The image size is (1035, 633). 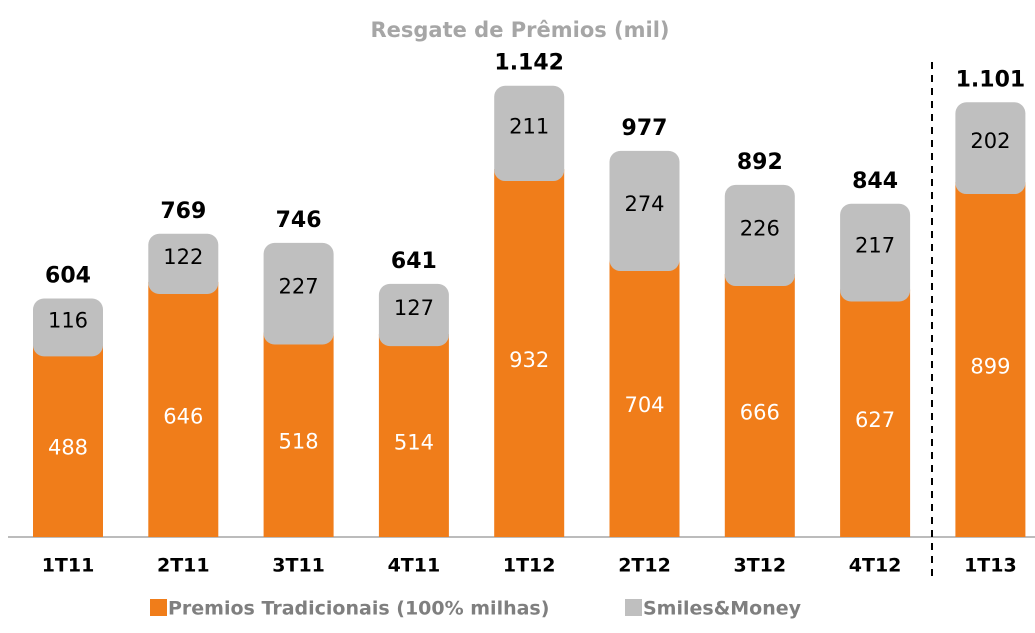 I want to click on total-label: 1.101, so click(x=991, y=79).